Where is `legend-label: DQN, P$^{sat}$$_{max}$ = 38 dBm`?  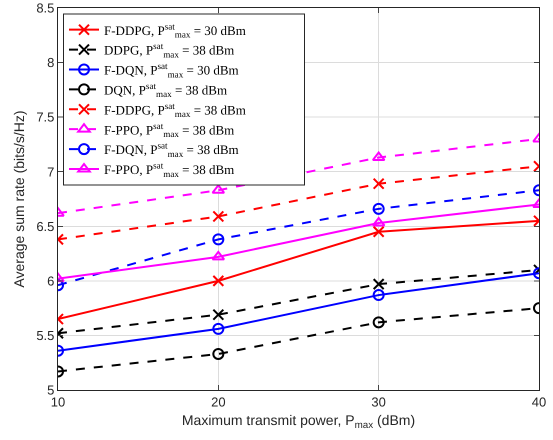
legend-label: DQN, P$^{sat}$$_{max}$ = 38 dBm is located at coordinates (166, 90).